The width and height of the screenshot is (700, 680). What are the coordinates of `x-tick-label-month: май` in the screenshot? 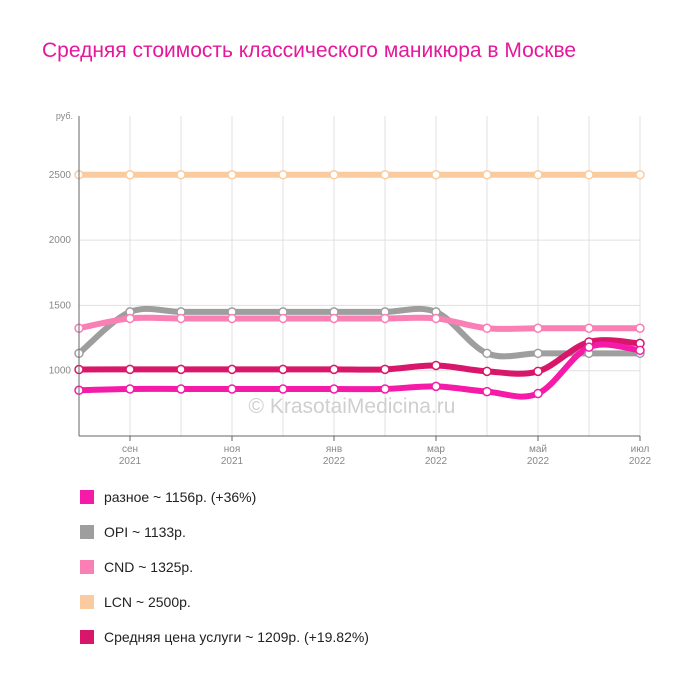 It's located at (538, 449).